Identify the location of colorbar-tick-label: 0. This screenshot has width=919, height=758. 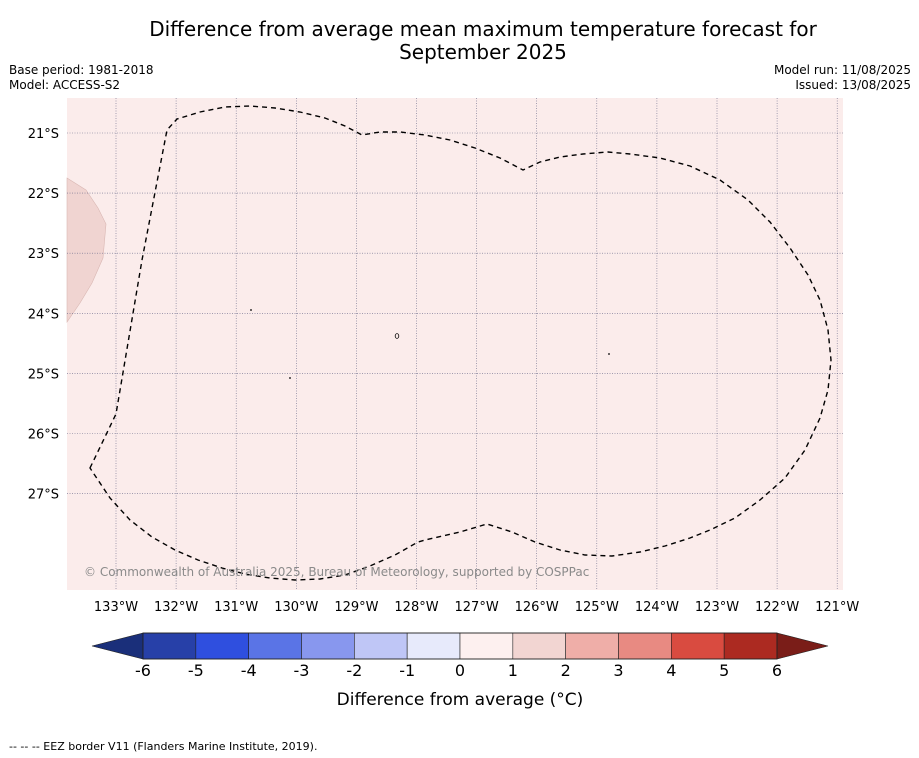
(460, 670).